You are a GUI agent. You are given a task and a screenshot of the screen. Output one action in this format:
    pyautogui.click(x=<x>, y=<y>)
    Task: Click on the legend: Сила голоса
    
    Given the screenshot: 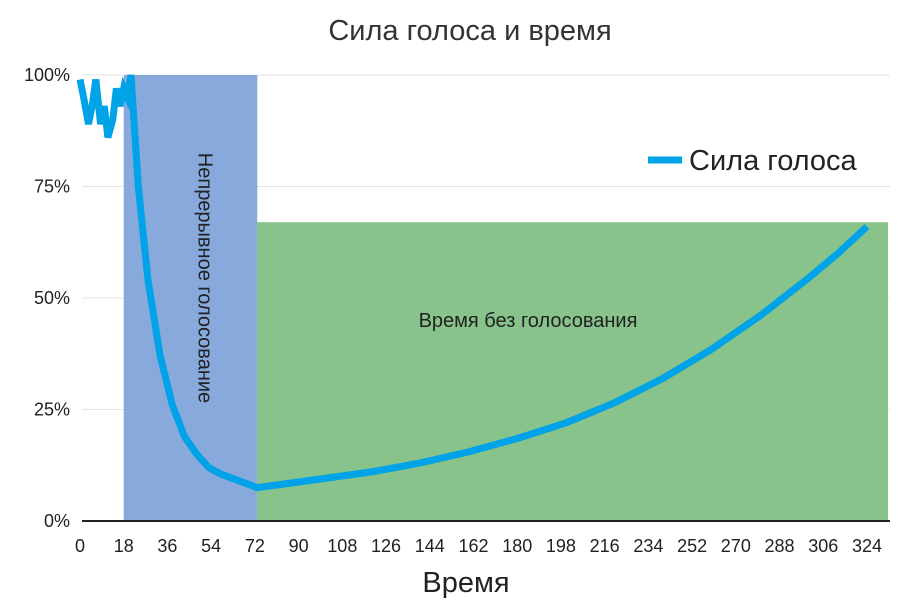 What is the action you would take?
    pyautogui.click(x=753, y=161)
    